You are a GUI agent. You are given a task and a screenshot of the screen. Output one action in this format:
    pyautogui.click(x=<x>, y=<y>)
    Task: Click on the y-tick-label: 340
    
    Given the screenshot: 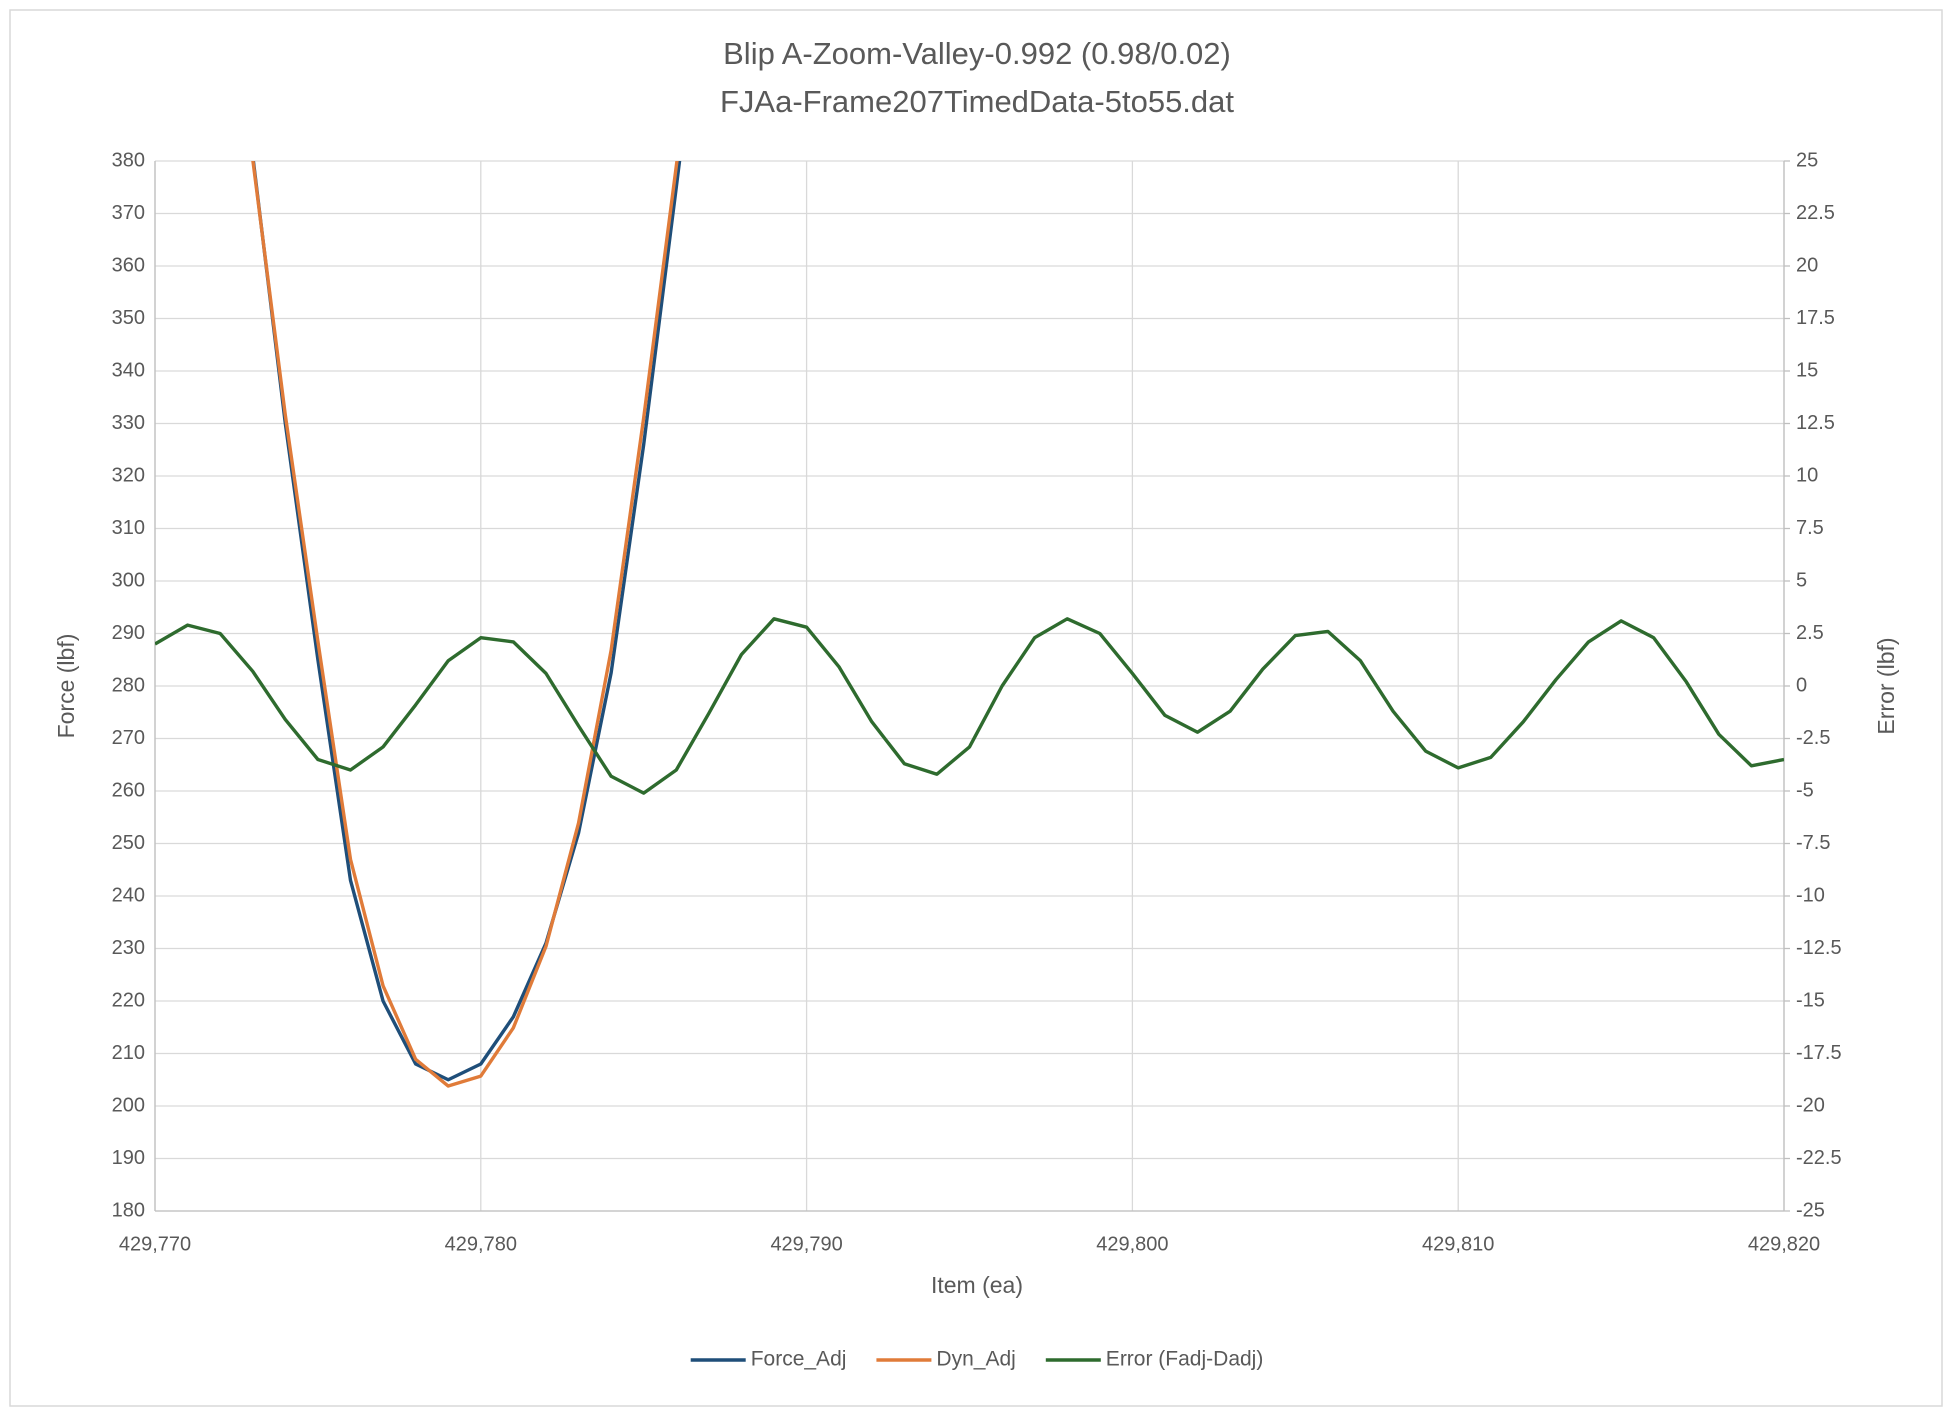 What is the action you would take?
    pyautogui.click(x=128, y=370)
    